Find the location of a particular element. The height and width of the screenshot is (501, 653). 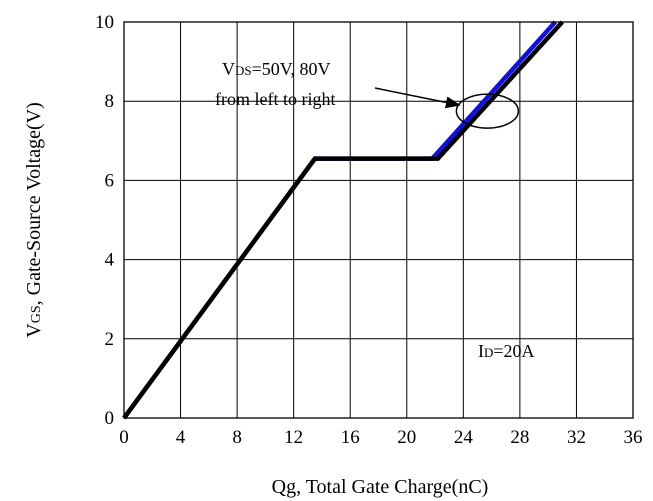

x-tick-label: 16 is located at coordinates (350, 437).